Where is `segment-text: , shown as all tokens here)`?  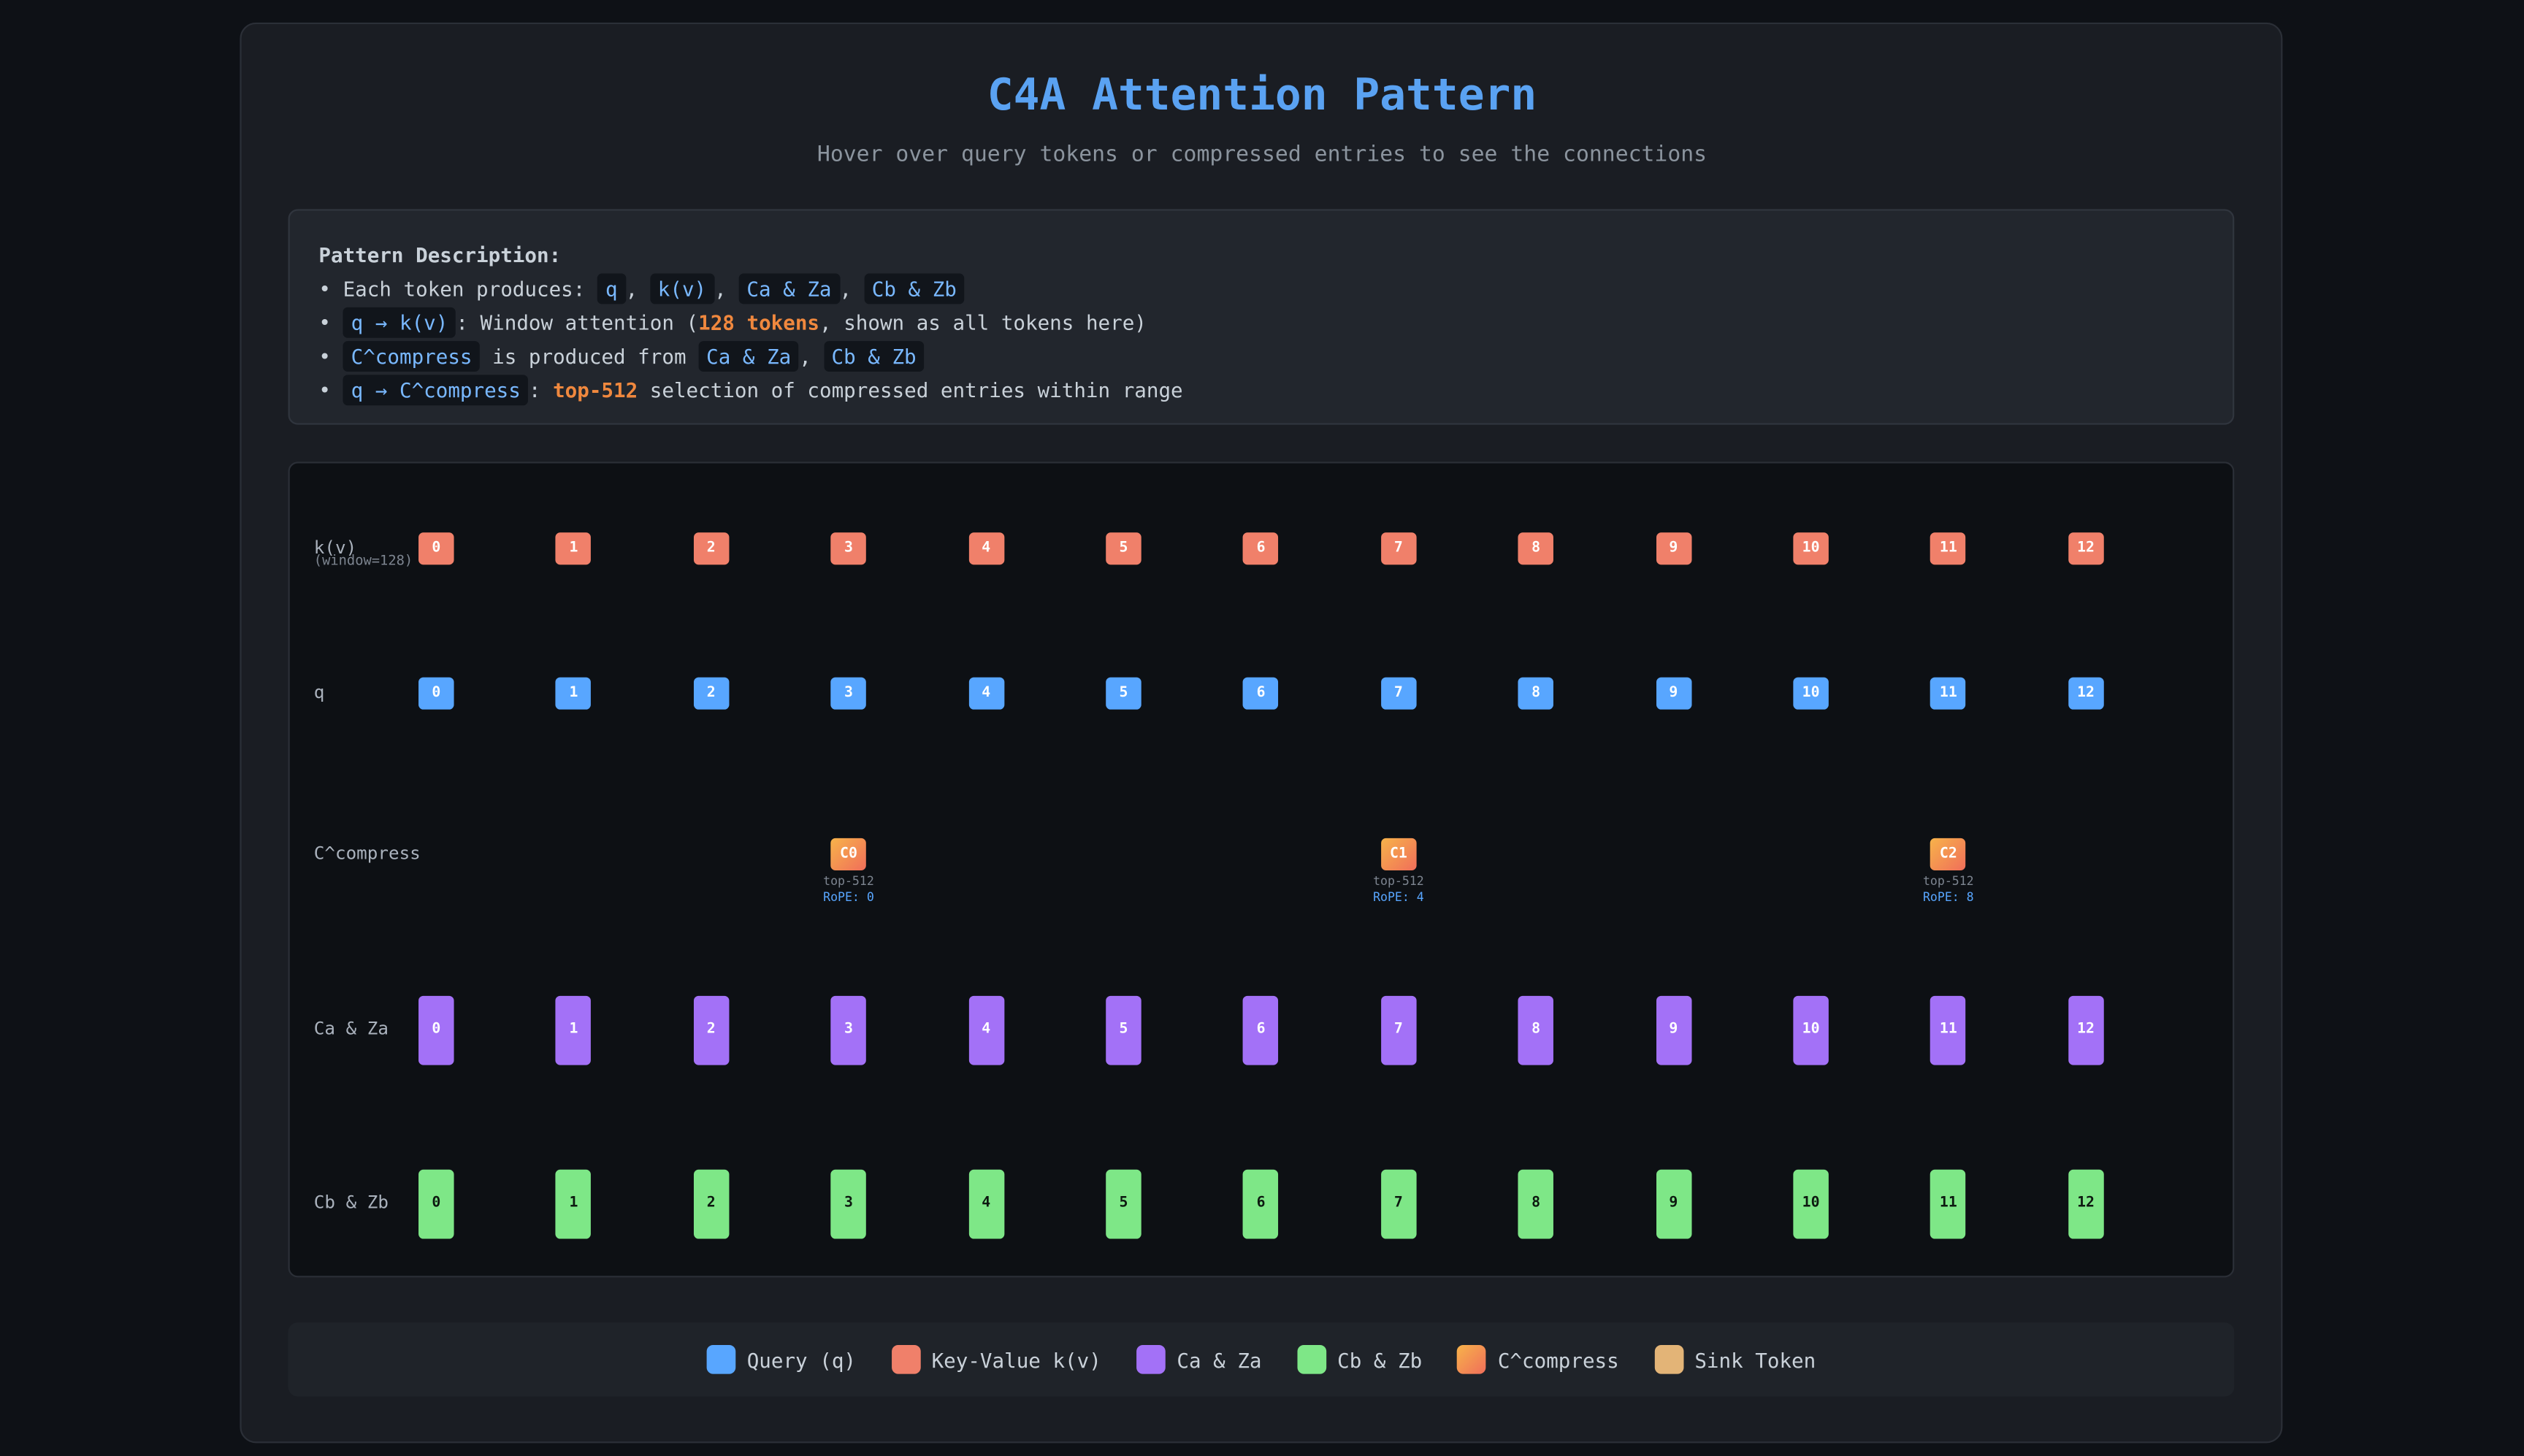
segment-text: , shown as all tokens here) is located at coordinates (983, 322).